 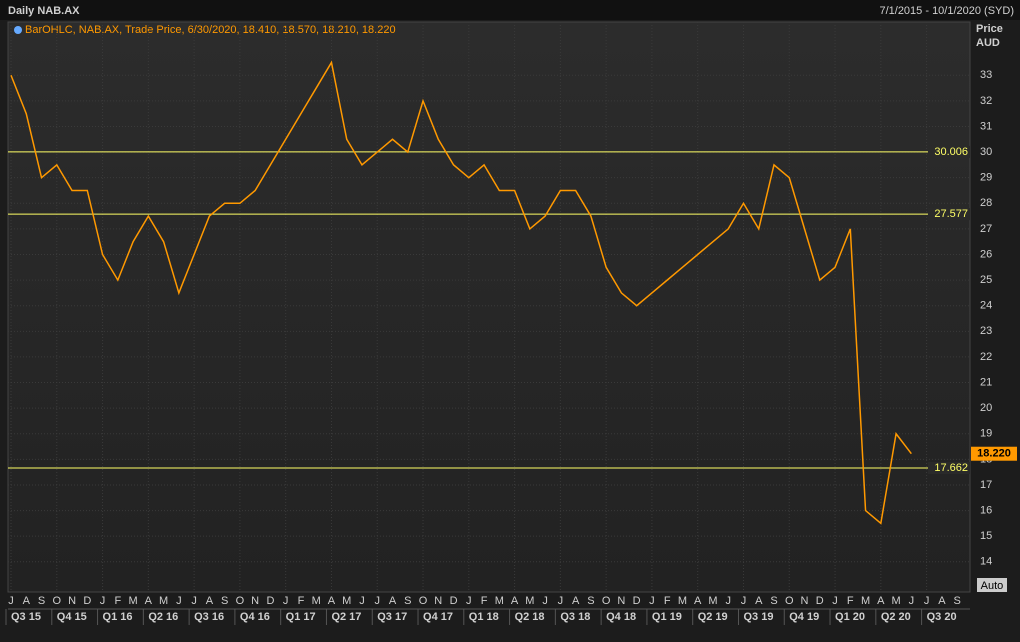 What do you see at coordinates (667, 617) in the screenshot?
I see `quarter-label: Q1 19` at bounding box center [667, 617].